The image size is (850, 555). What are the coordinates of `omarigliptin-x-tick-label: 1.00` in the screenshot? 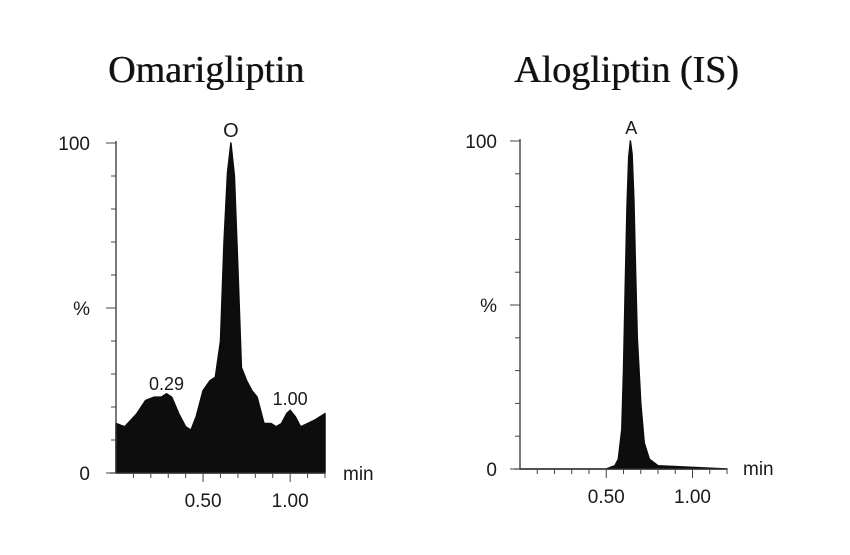 It's located at (290, 501).